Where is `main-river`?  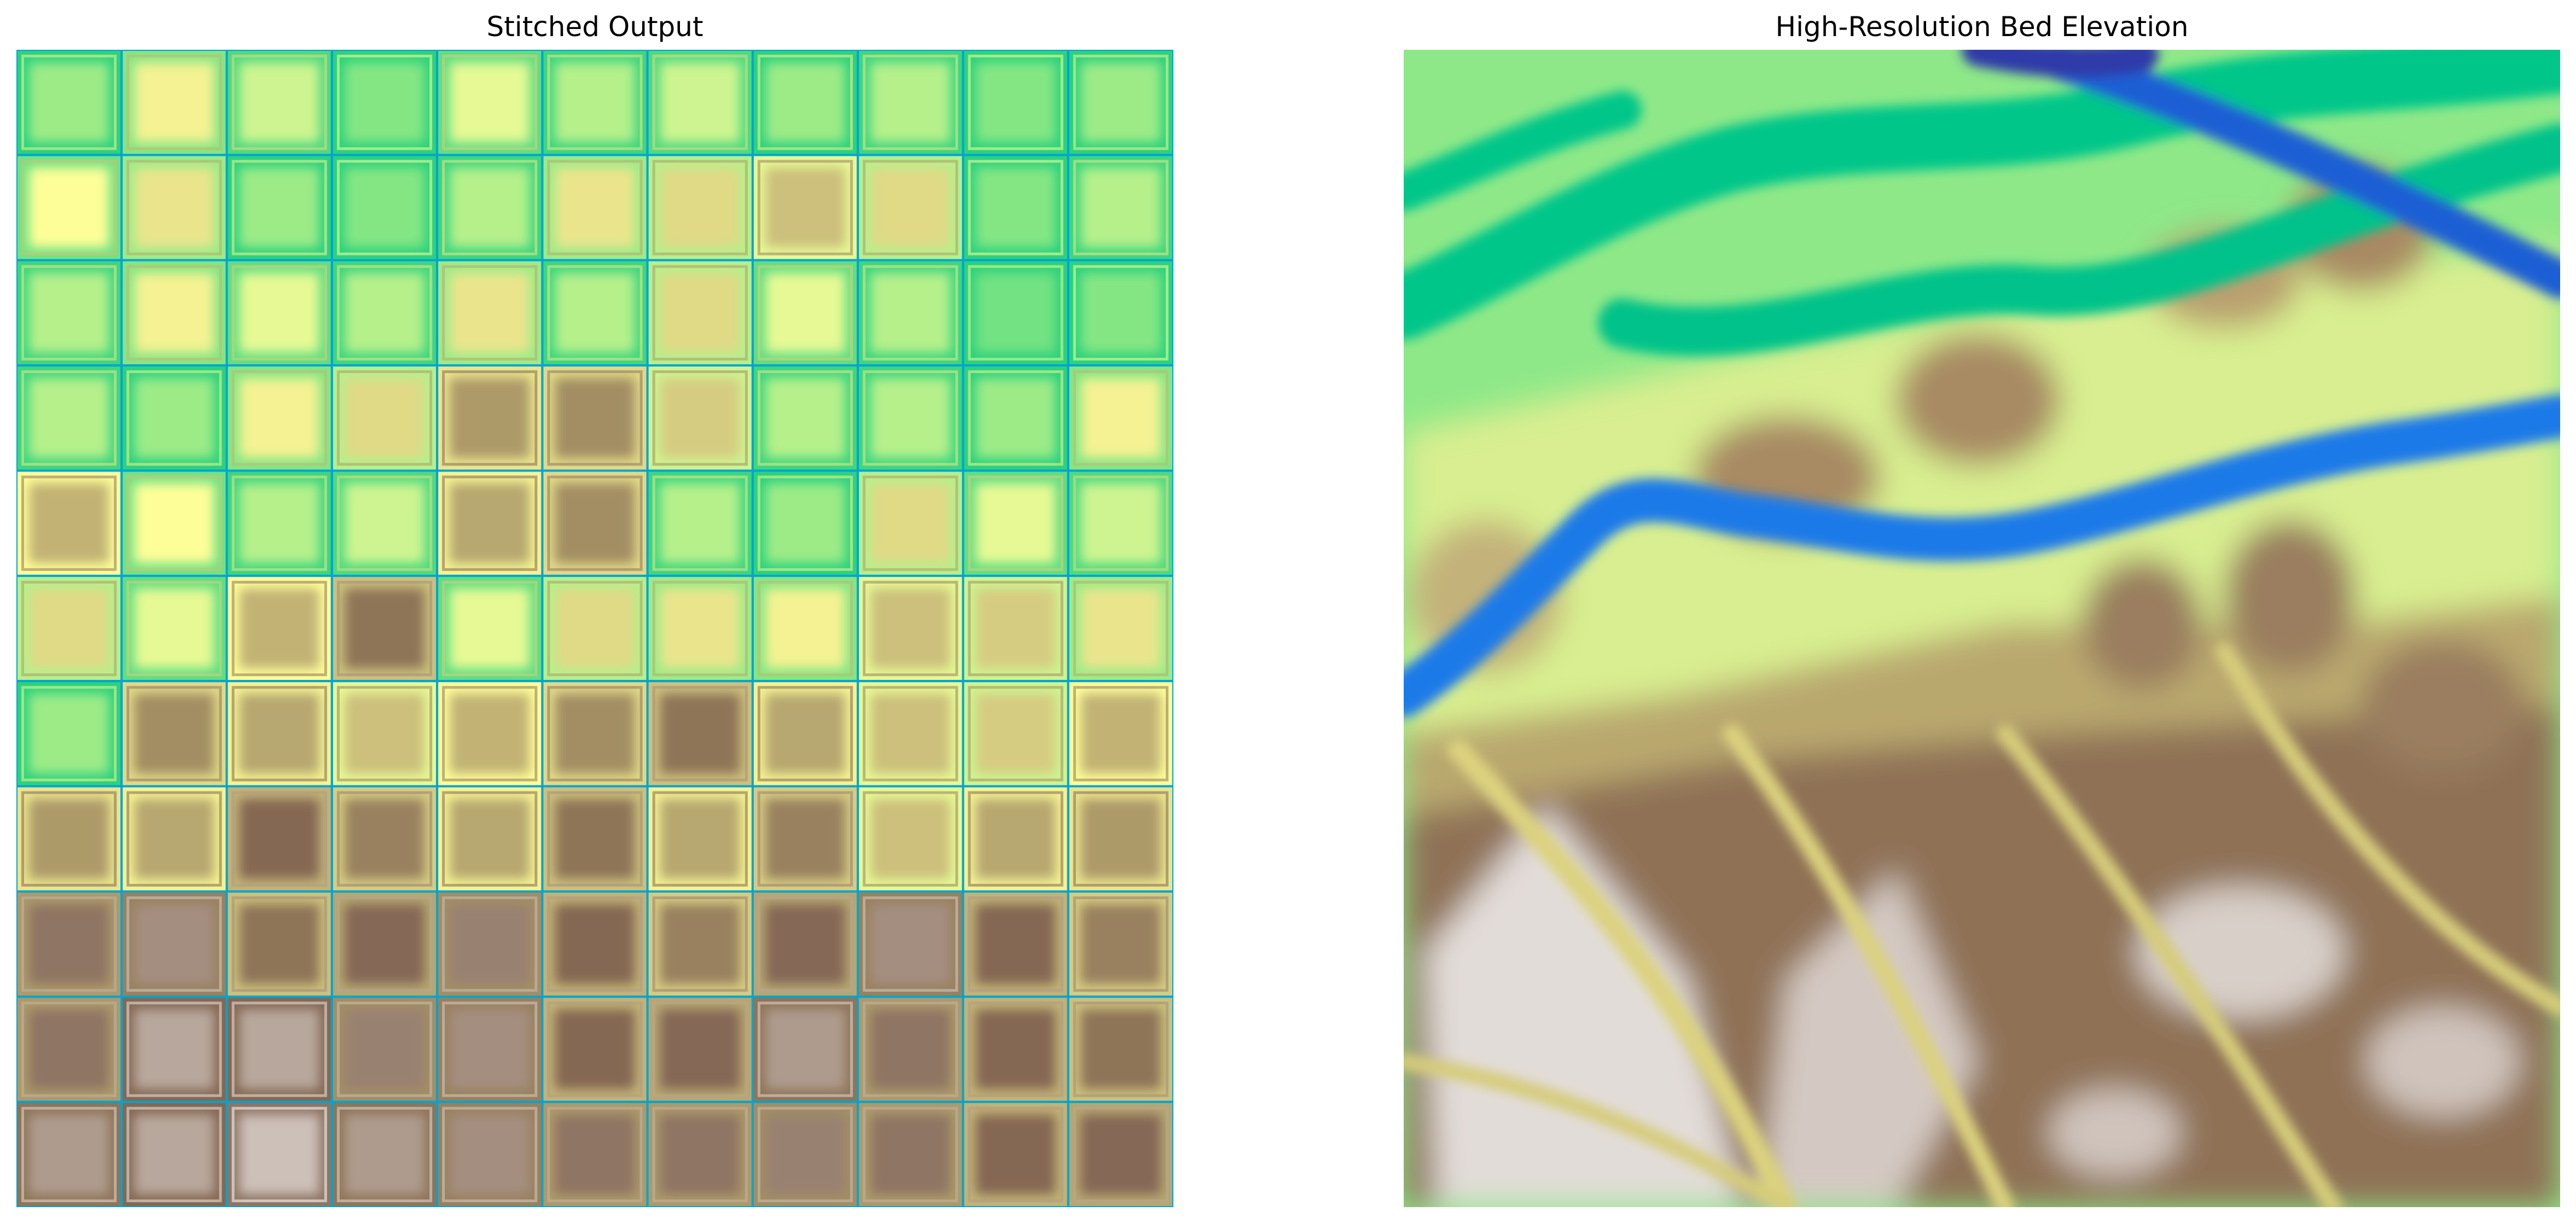 main-river is located at coordinates (1982, 555).